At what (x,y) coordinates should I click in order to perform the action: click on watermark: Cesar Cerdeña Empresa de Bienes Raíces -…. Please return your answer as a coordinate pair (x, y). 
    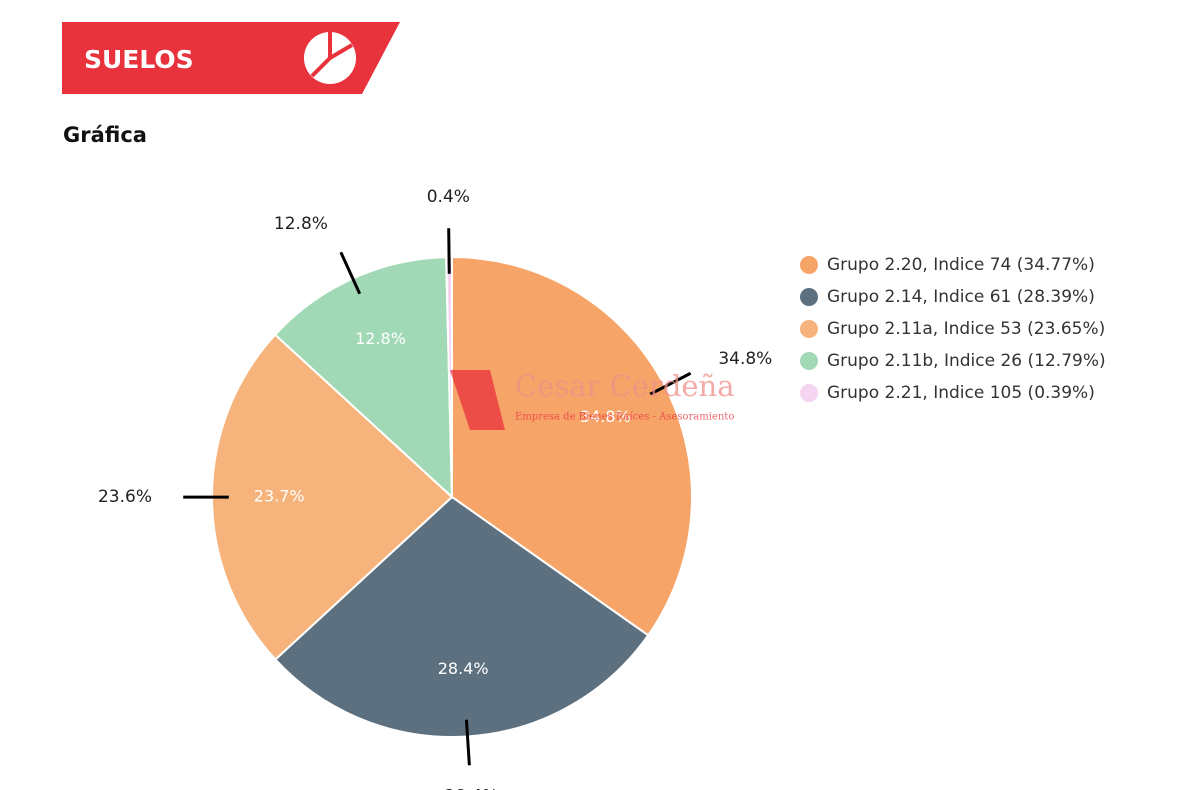
    Looking at the image, I should click on (592, 399).